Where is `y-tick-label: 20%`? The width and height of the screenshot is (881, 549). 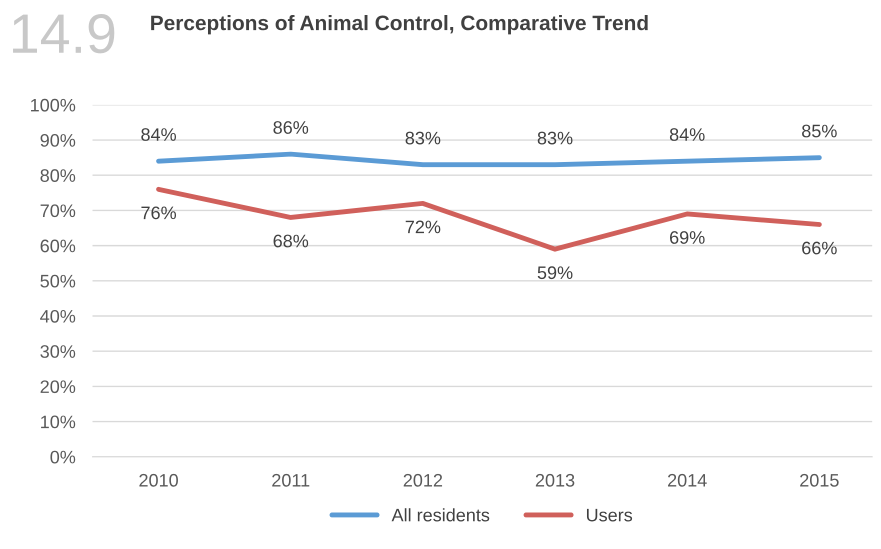 y-tick-label: 20% is located at coordinates (58, 387).